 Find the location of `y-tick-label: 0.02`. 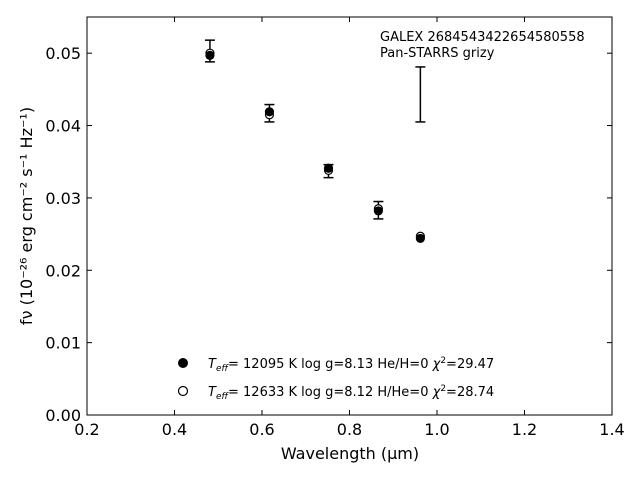

y-tick-label: 0.02 is located at coordinates (63, 270).